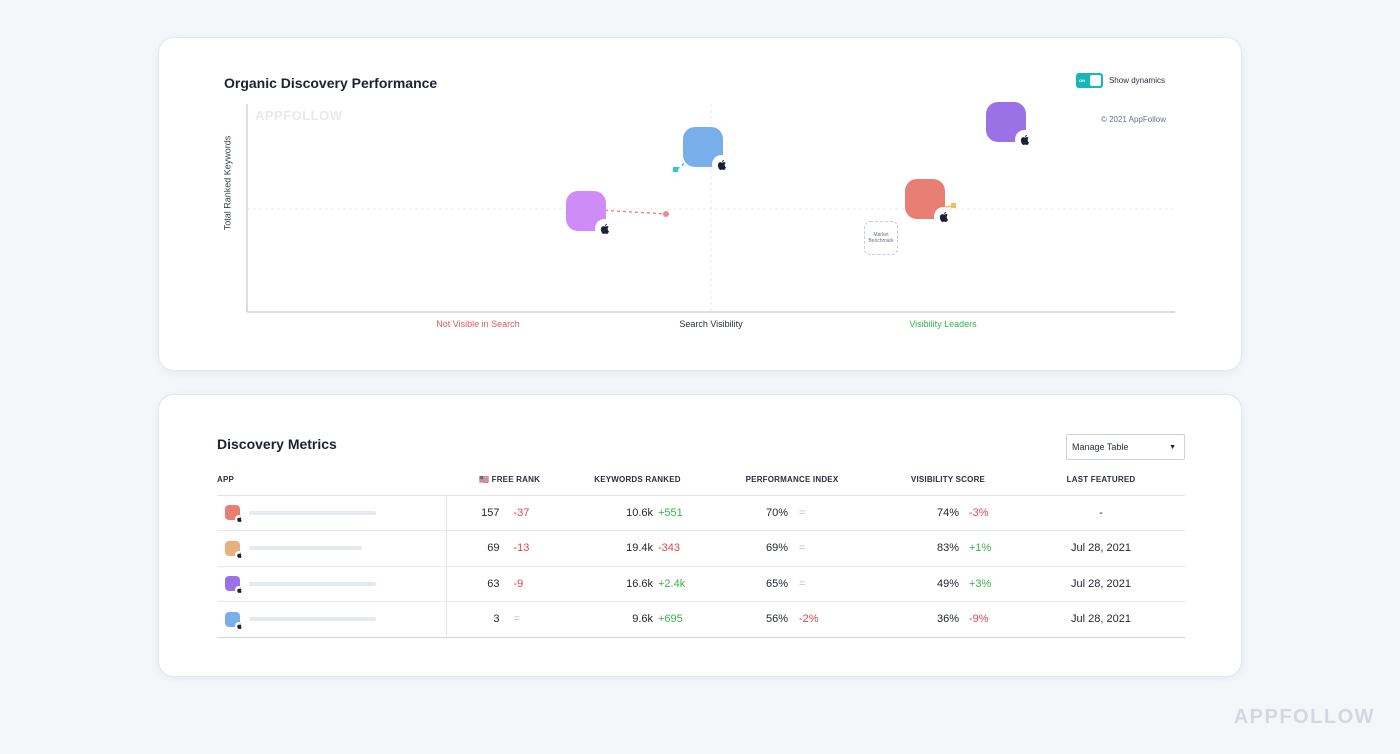 Image resolution: width=1400 pixels, height=754 pixels. Describe the element at coordinates (1101, 480) in the screenshot. I see `col-header-last-featured: LAST FEATURED` at that location.